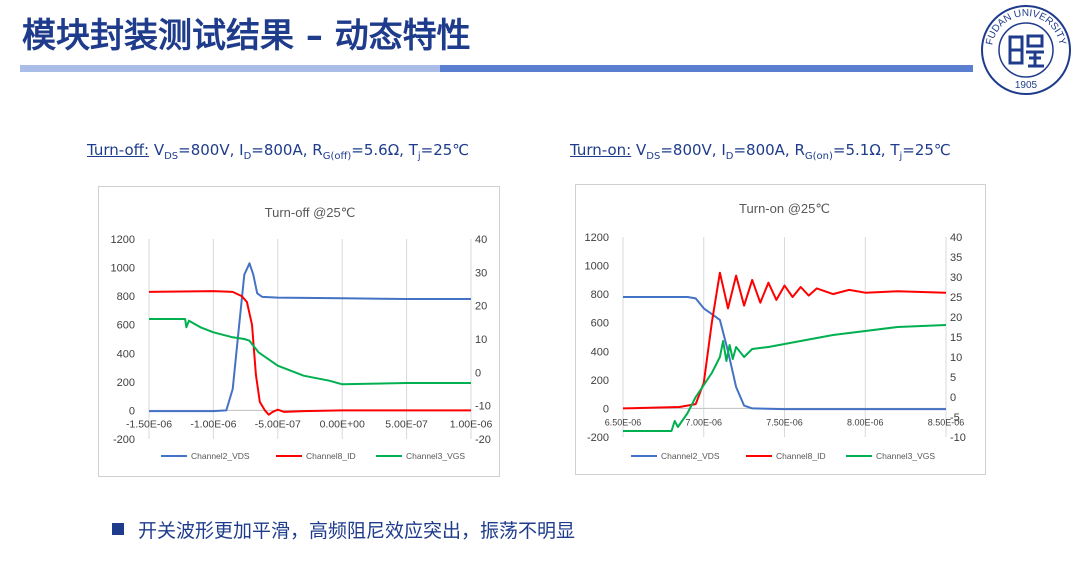 Image resolution: width=1080 pixels, height=566 pixels. Describe the element at coordinates (149, 424) in the screenshot. I see `x-tick-label: -1.50E-06` at that location.